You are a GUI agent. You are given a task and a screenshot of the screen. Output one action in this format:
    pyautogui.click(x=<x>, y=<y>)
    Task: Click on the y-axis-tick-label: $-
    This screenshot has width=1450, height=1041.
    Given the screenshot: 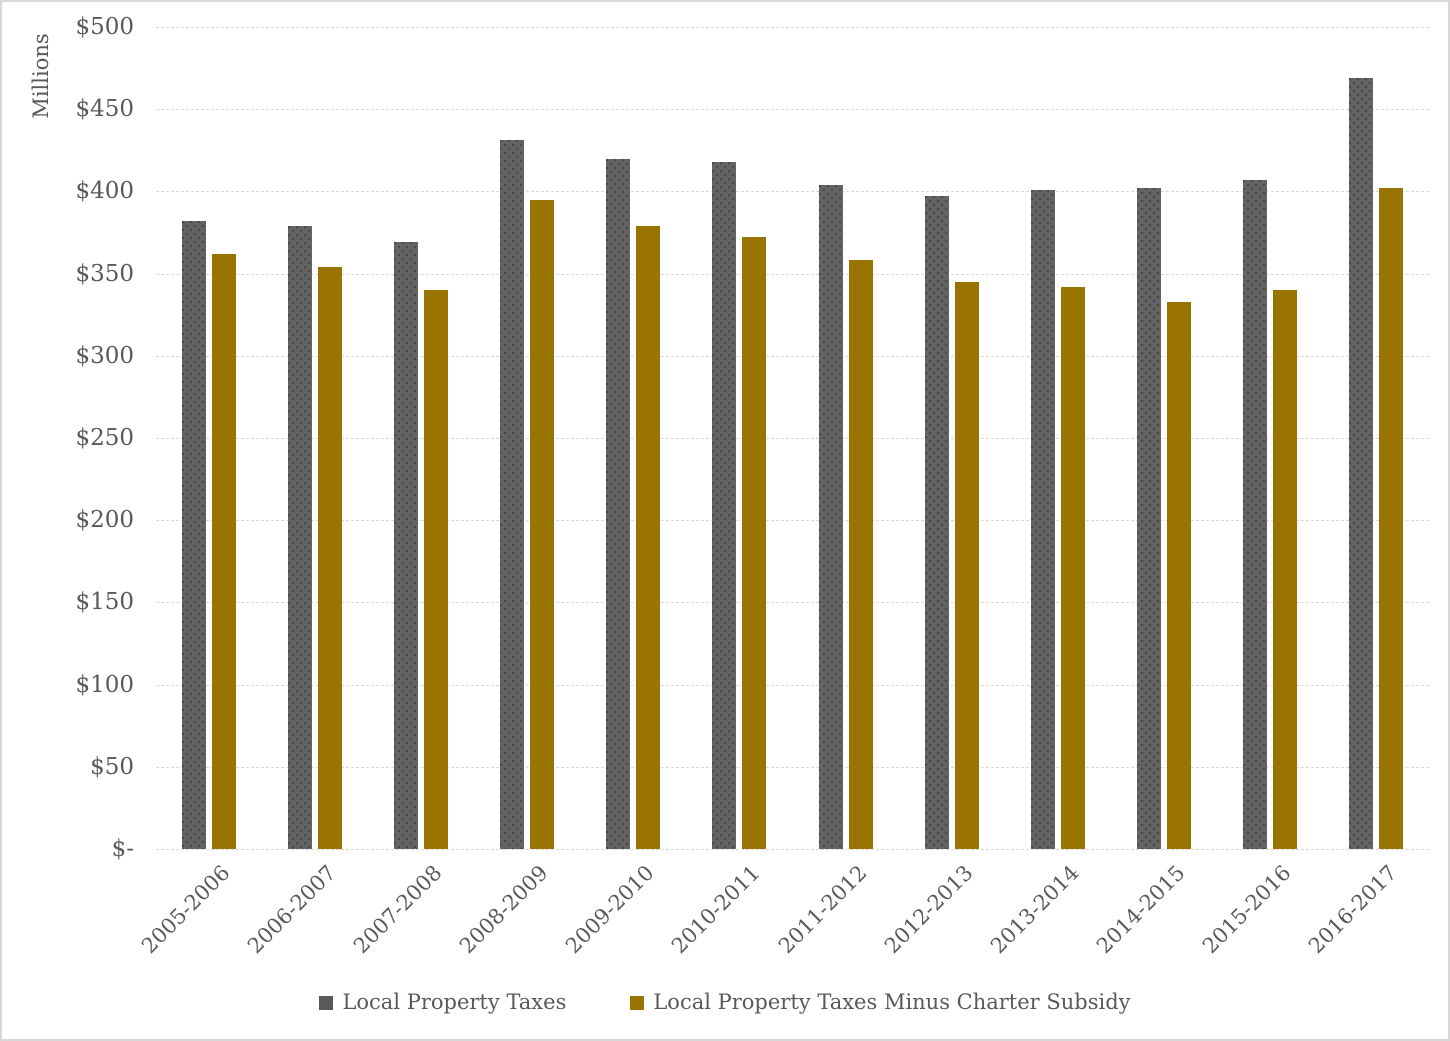 What is the action you would take?
    pyautogui.click(x=122, y=849)
    